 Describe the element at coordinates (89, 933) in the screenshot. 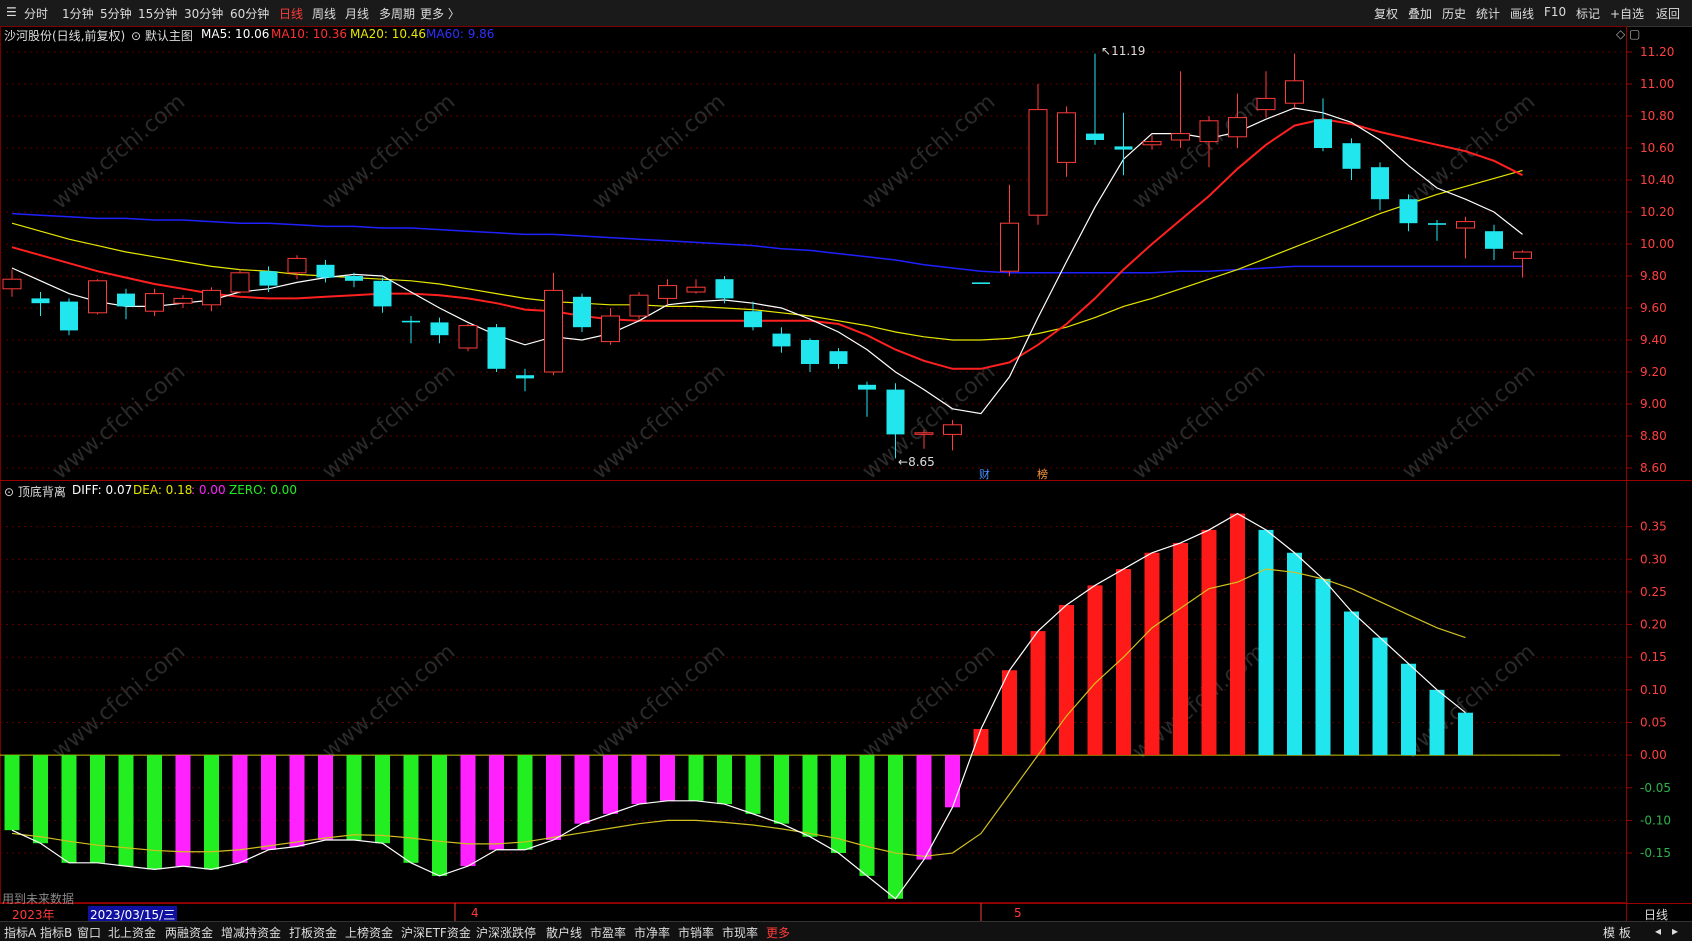

I see `bottom-tab-2: 窗口` at that location.